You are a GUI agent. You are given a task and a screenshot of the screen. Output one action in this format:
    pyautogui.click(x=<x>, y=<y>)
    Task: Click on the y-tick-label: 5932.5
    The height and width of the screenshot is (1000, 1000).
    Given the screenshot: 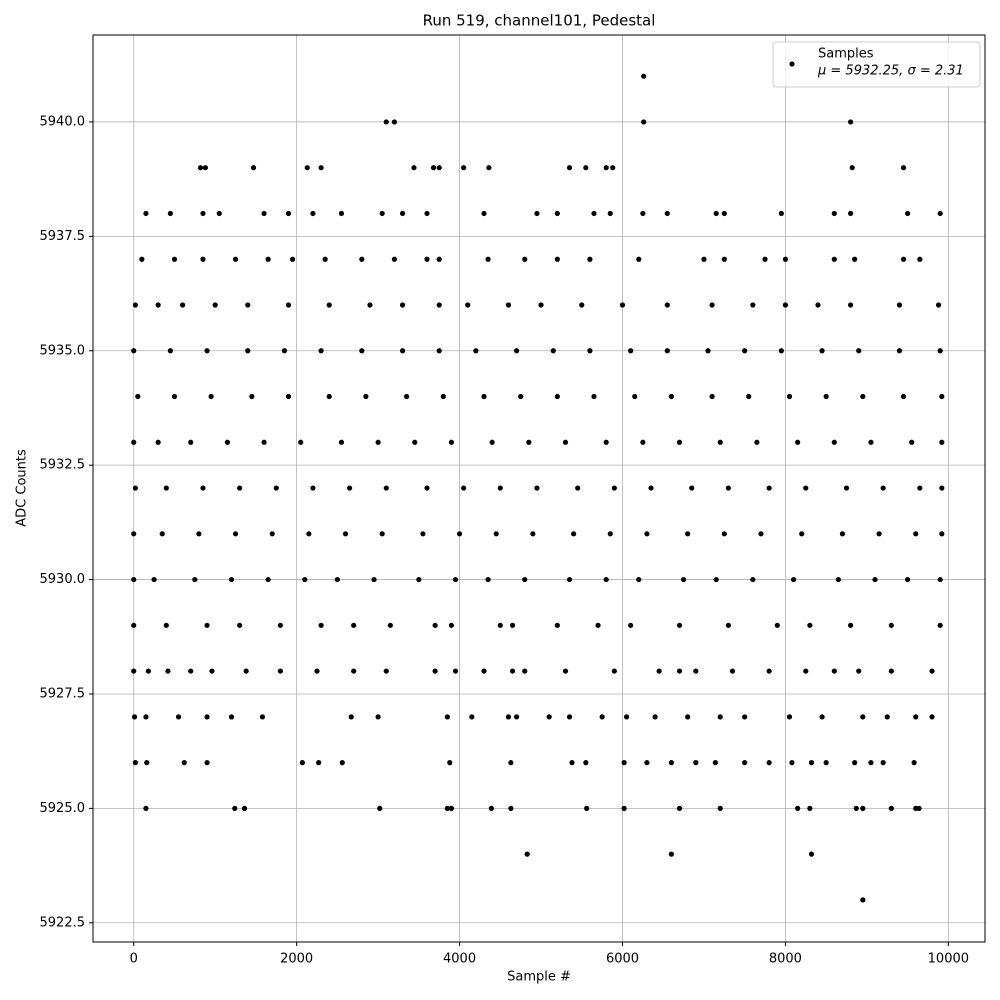 What is the action you would take?
    pyautogui.click(x=63, y=465)
    